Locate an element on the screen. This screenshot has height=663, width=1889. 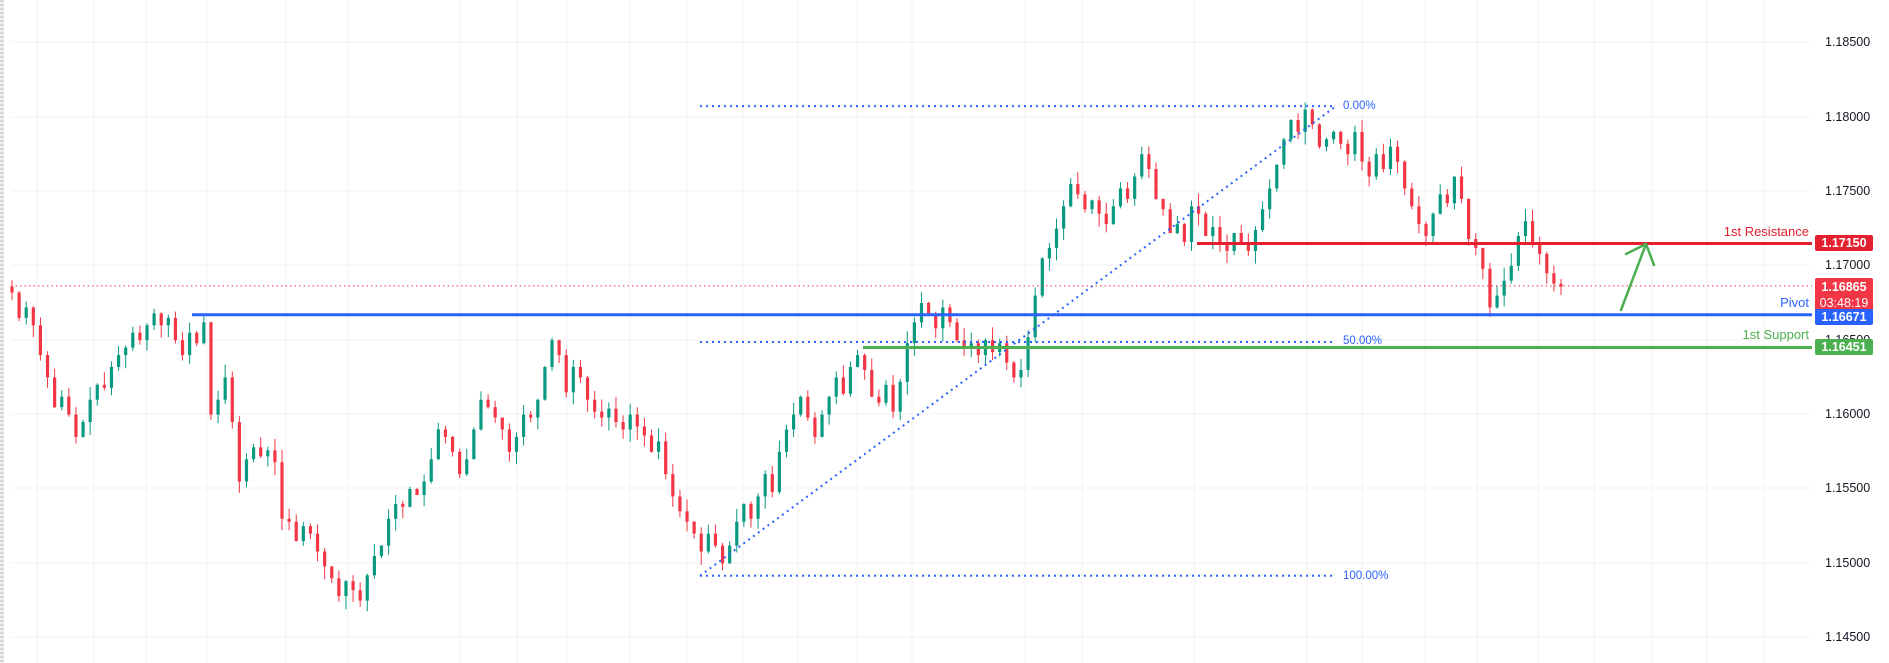
window-edge is located at coordinates (2, 331).